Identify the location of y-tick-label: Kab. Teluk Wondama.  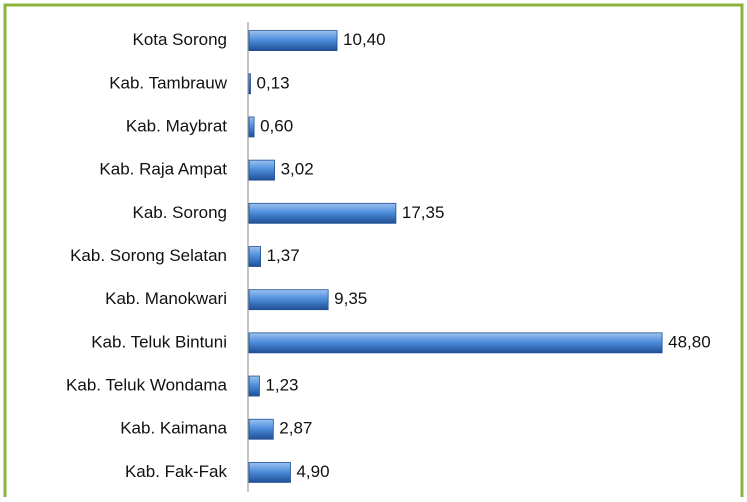
(147, 385).